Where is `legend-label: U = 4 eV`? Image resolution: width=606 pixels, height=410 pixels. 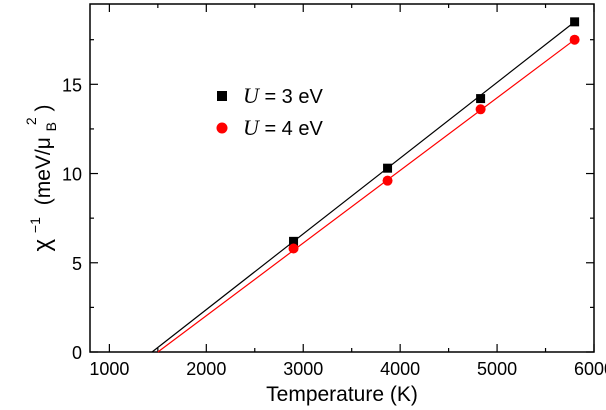 legend-label: U = 4 eV is located at coordinates (283, 127).